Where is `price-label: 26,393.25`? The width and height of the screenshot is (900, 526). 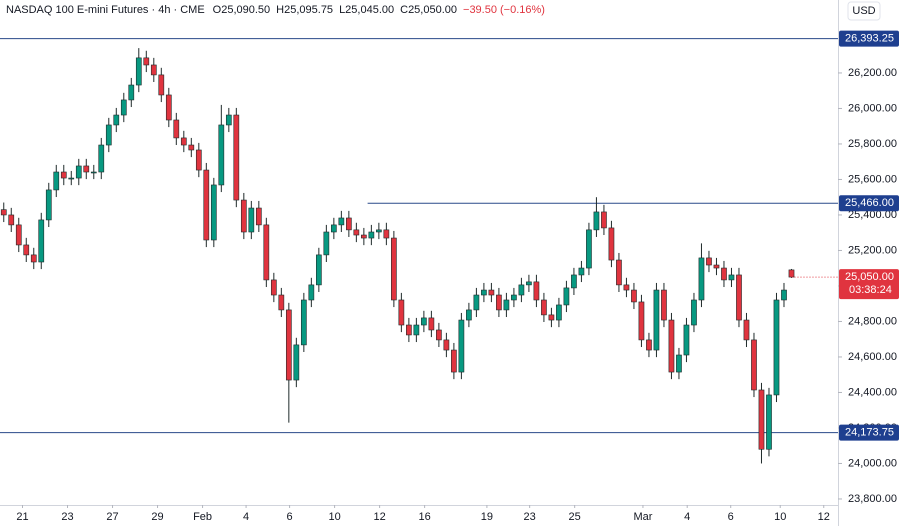 price-label: 26,393.25 is located at coordinates (869, 39).